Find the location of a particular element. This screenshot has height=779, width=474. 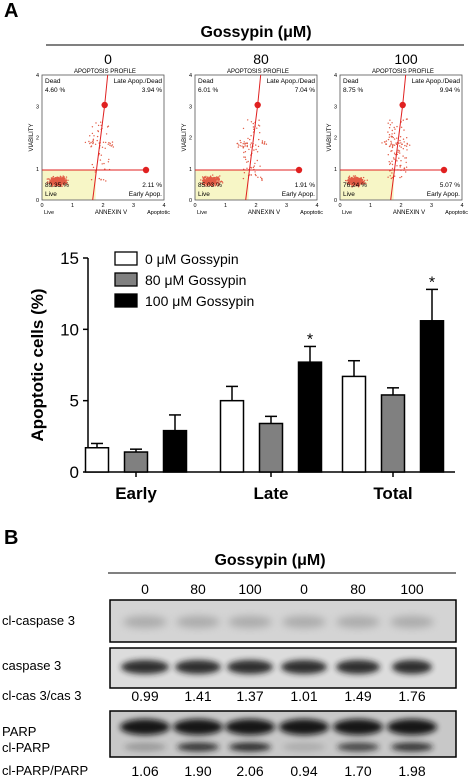

cl-parp-label: cl-PARP is located at coordinates (26, 747).